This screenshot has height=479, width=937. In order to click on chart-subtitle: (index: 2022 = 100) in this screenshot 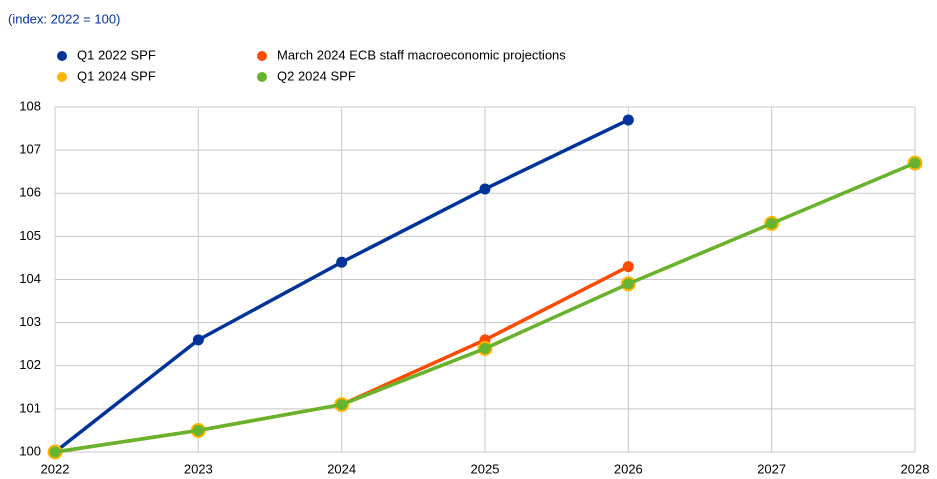, I will do `click(64, 18)`.